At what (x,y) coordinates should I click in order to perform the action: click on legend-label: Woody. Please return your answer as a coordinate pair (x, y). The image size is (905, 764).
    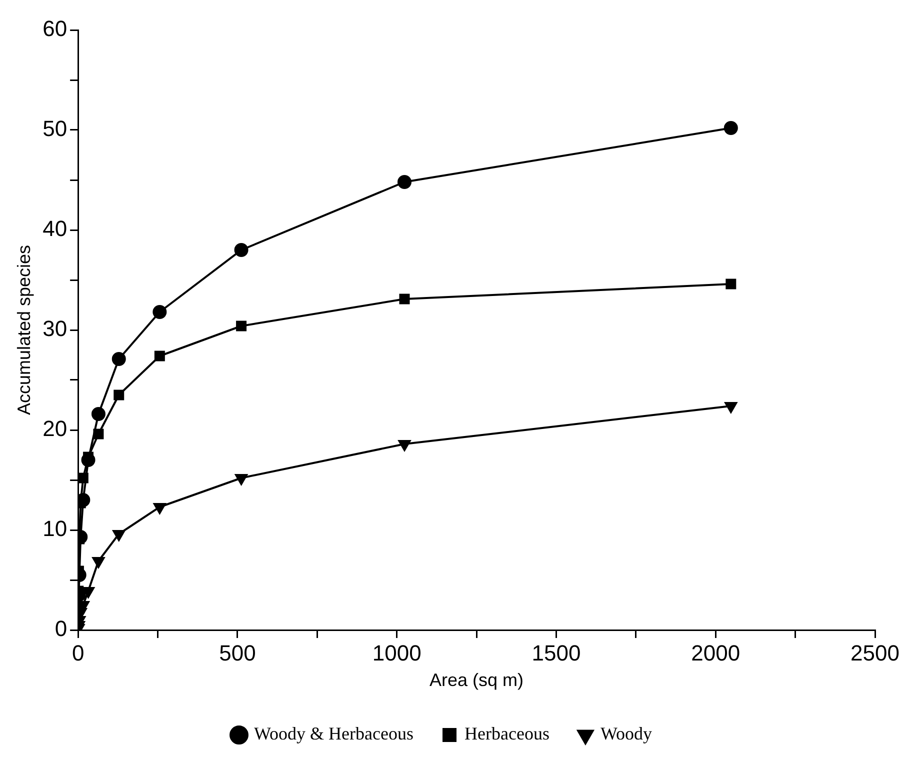
    Looking at the image, I should click on (626, 734).